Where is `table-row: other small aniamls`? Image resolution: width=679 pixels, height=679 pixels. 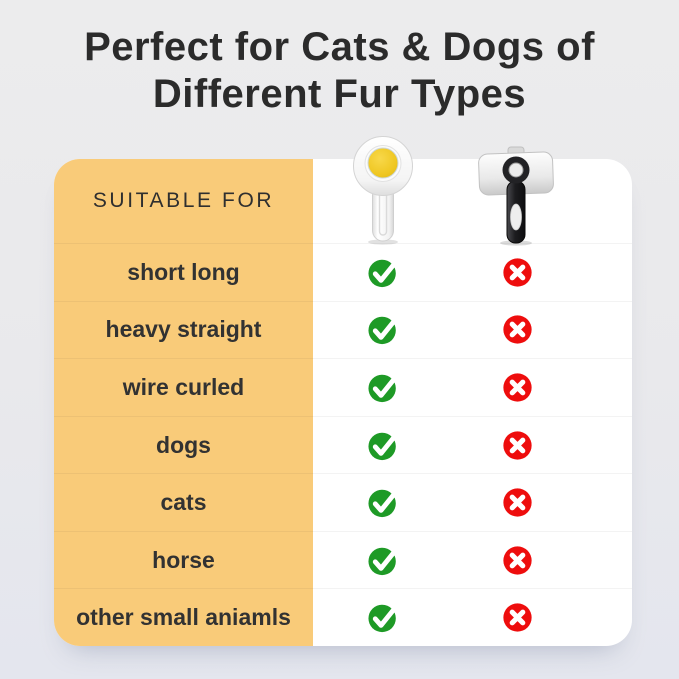 table-row: other small aniamls is located at coordinates (343, 617).